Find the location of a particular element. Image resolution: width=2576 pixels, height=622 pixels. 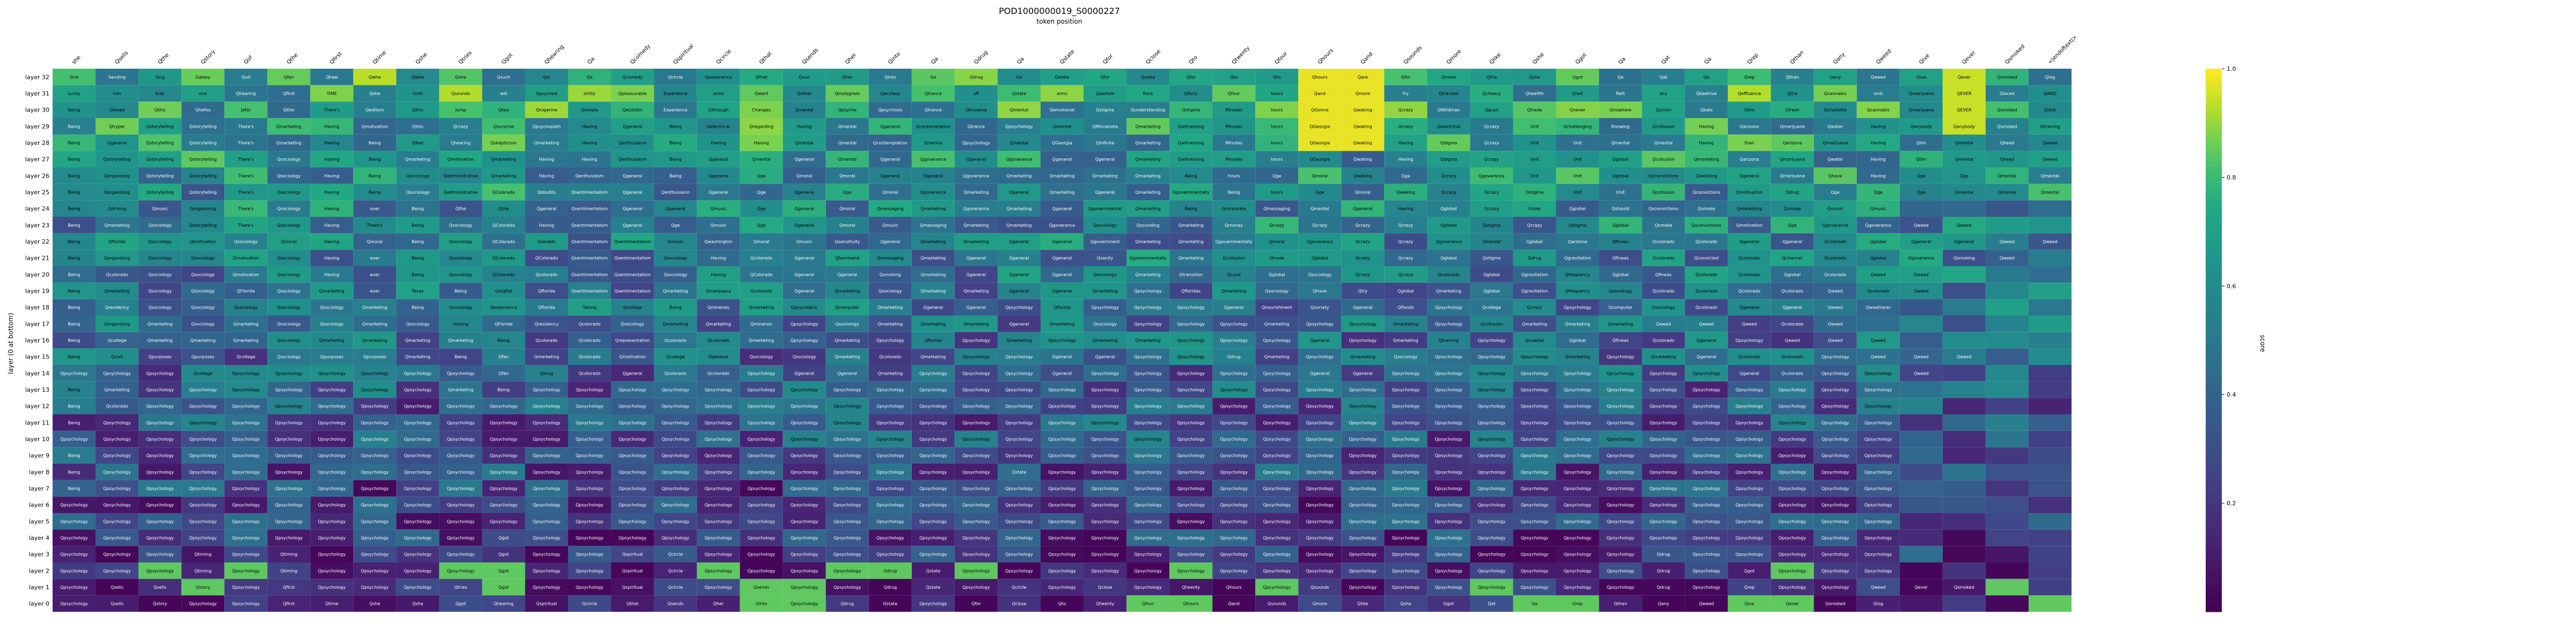

cell-token-label: Qcollusion is located at coordinates (1663, 126).